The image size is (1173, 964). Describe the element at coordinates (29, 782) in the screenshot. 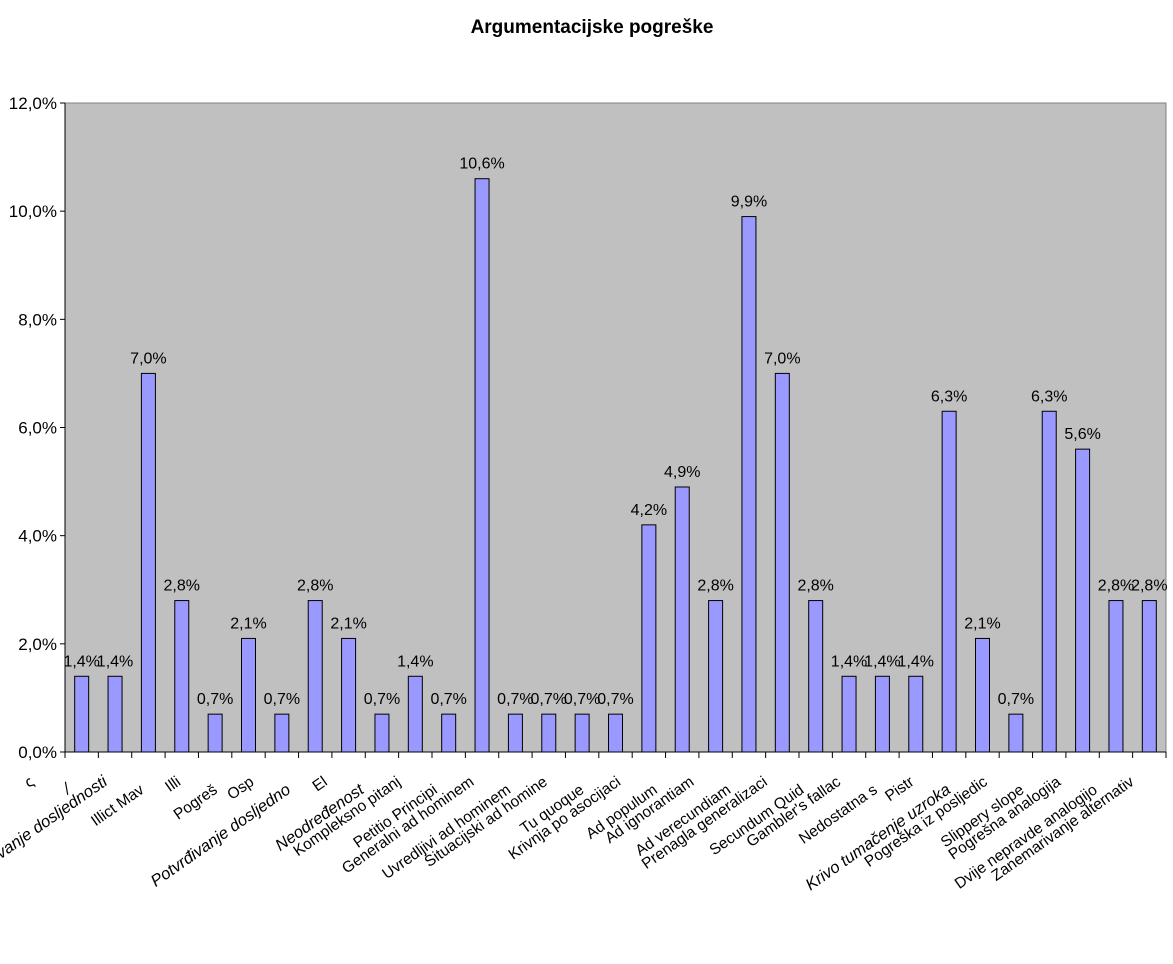

I see `x-tick-label: ς` at that location.